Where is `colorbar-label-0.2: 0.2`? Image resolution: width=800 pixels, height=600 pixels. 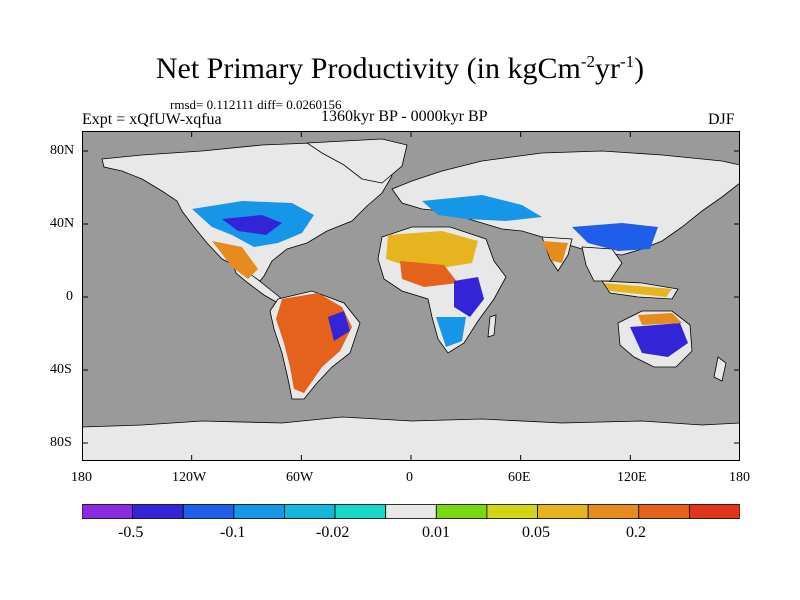
colorbar-label-0.2: 0.2 is located at coordinates (636, 532).